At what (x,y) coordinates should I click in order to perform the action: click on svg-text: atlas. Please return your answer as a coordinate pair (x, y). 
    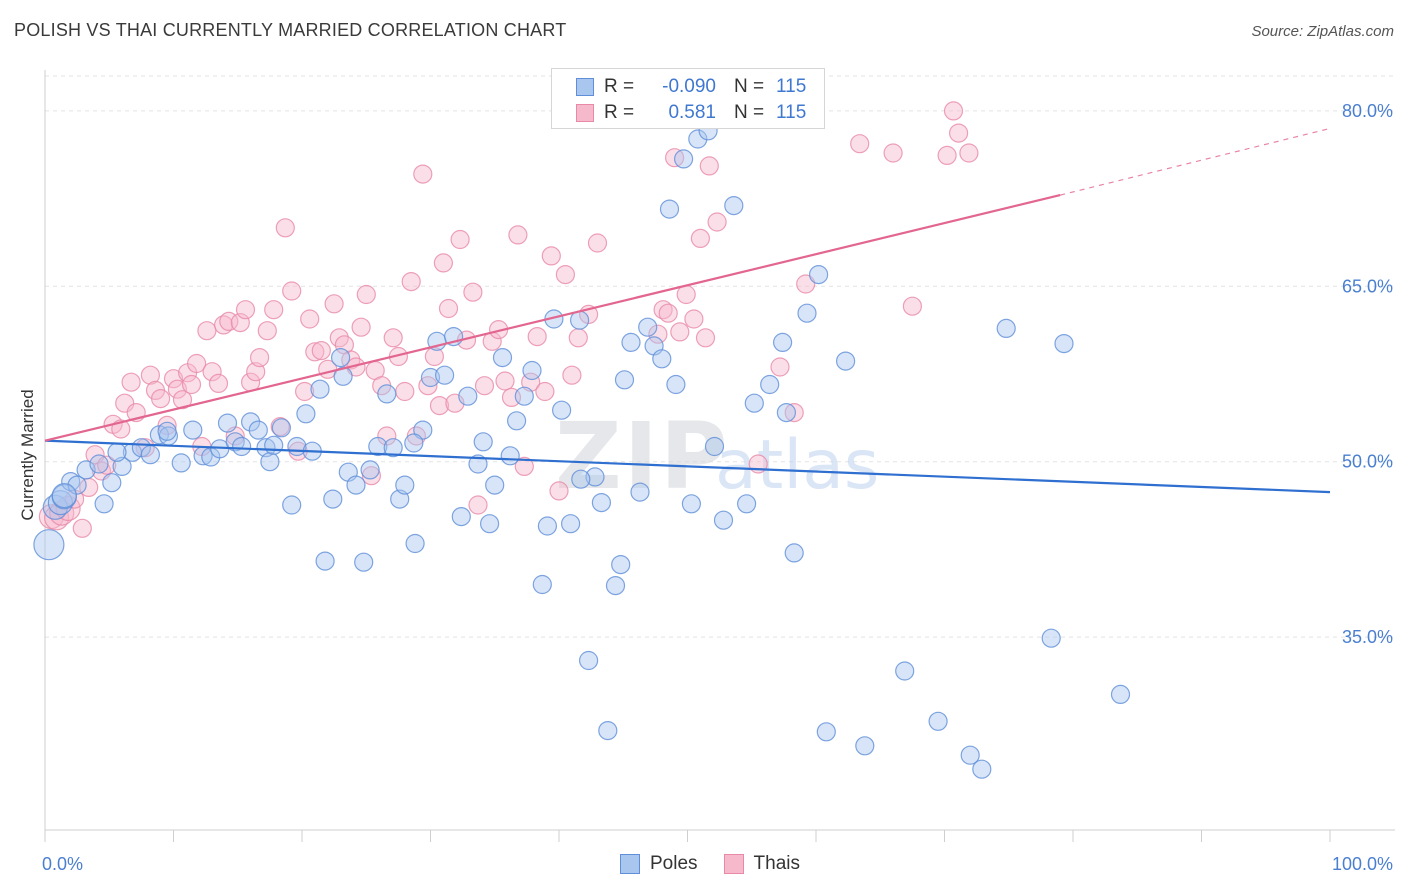
    Looking at the image, I should click on (797, 465).